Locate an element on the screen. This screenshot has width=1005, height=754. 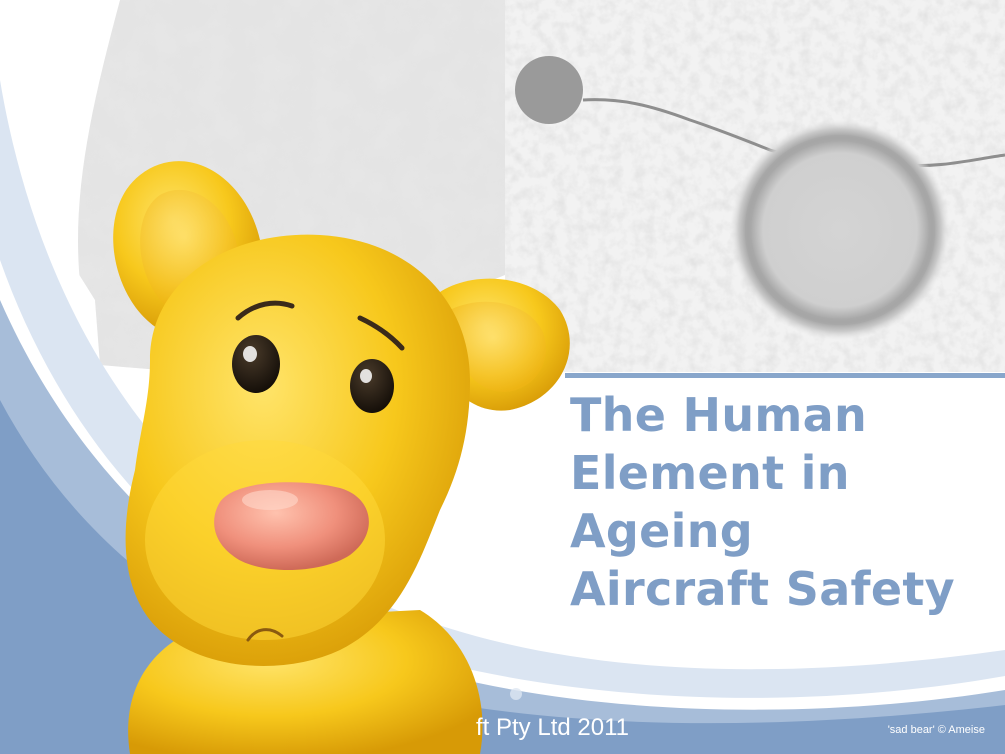
footer-copyright-text: ft Pty Ltd 2011 is located at coordinates (552, 727).